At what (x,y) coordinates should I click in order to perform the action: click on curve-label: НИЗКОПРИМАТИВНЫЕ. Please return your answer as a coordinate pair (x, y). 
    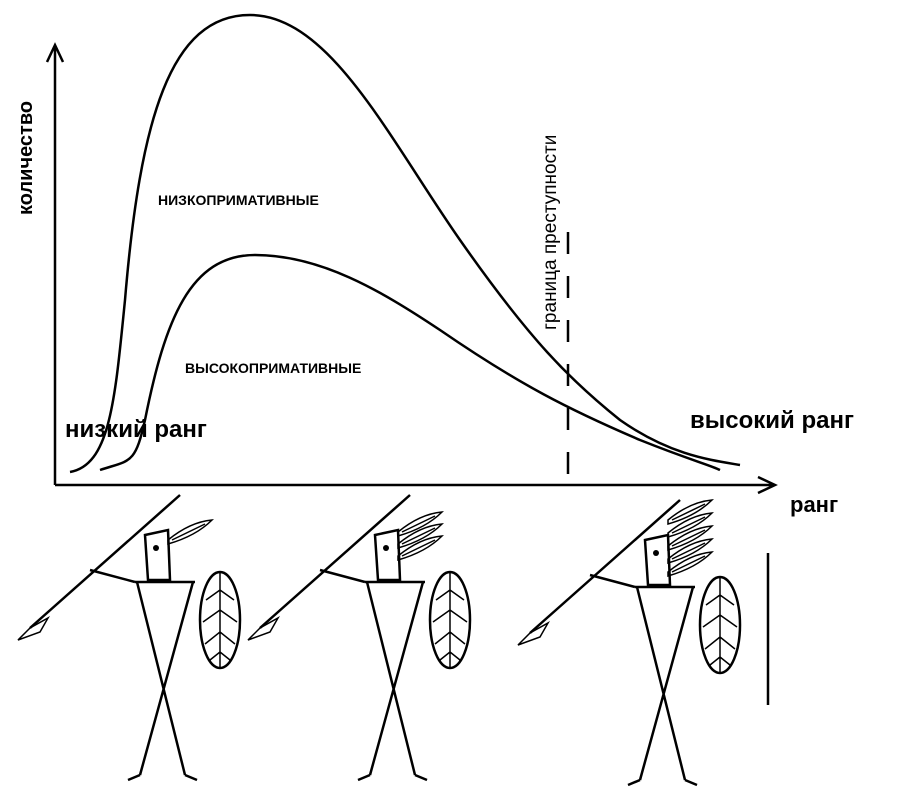
    Looking at the image, I should click on (238, 200).